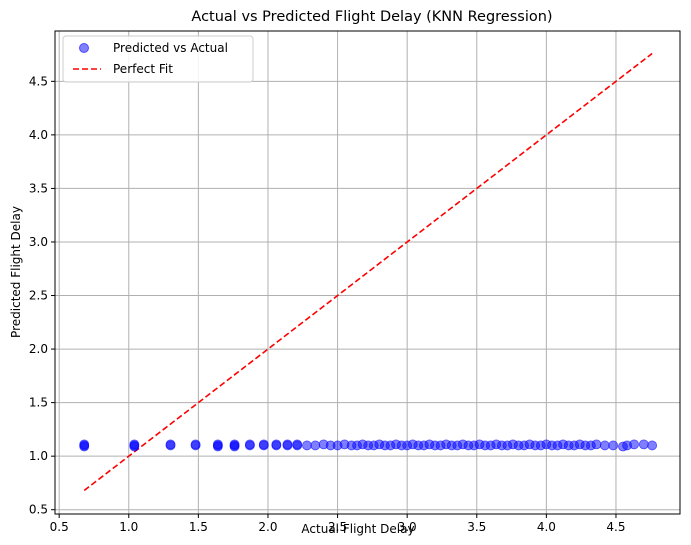 The height and width of the screenshot is (545, 691). What do you see at coordinates (38, 403) in the screenshot?
I see `y-tick-label: 1.5` at bounding box center [38, 403].